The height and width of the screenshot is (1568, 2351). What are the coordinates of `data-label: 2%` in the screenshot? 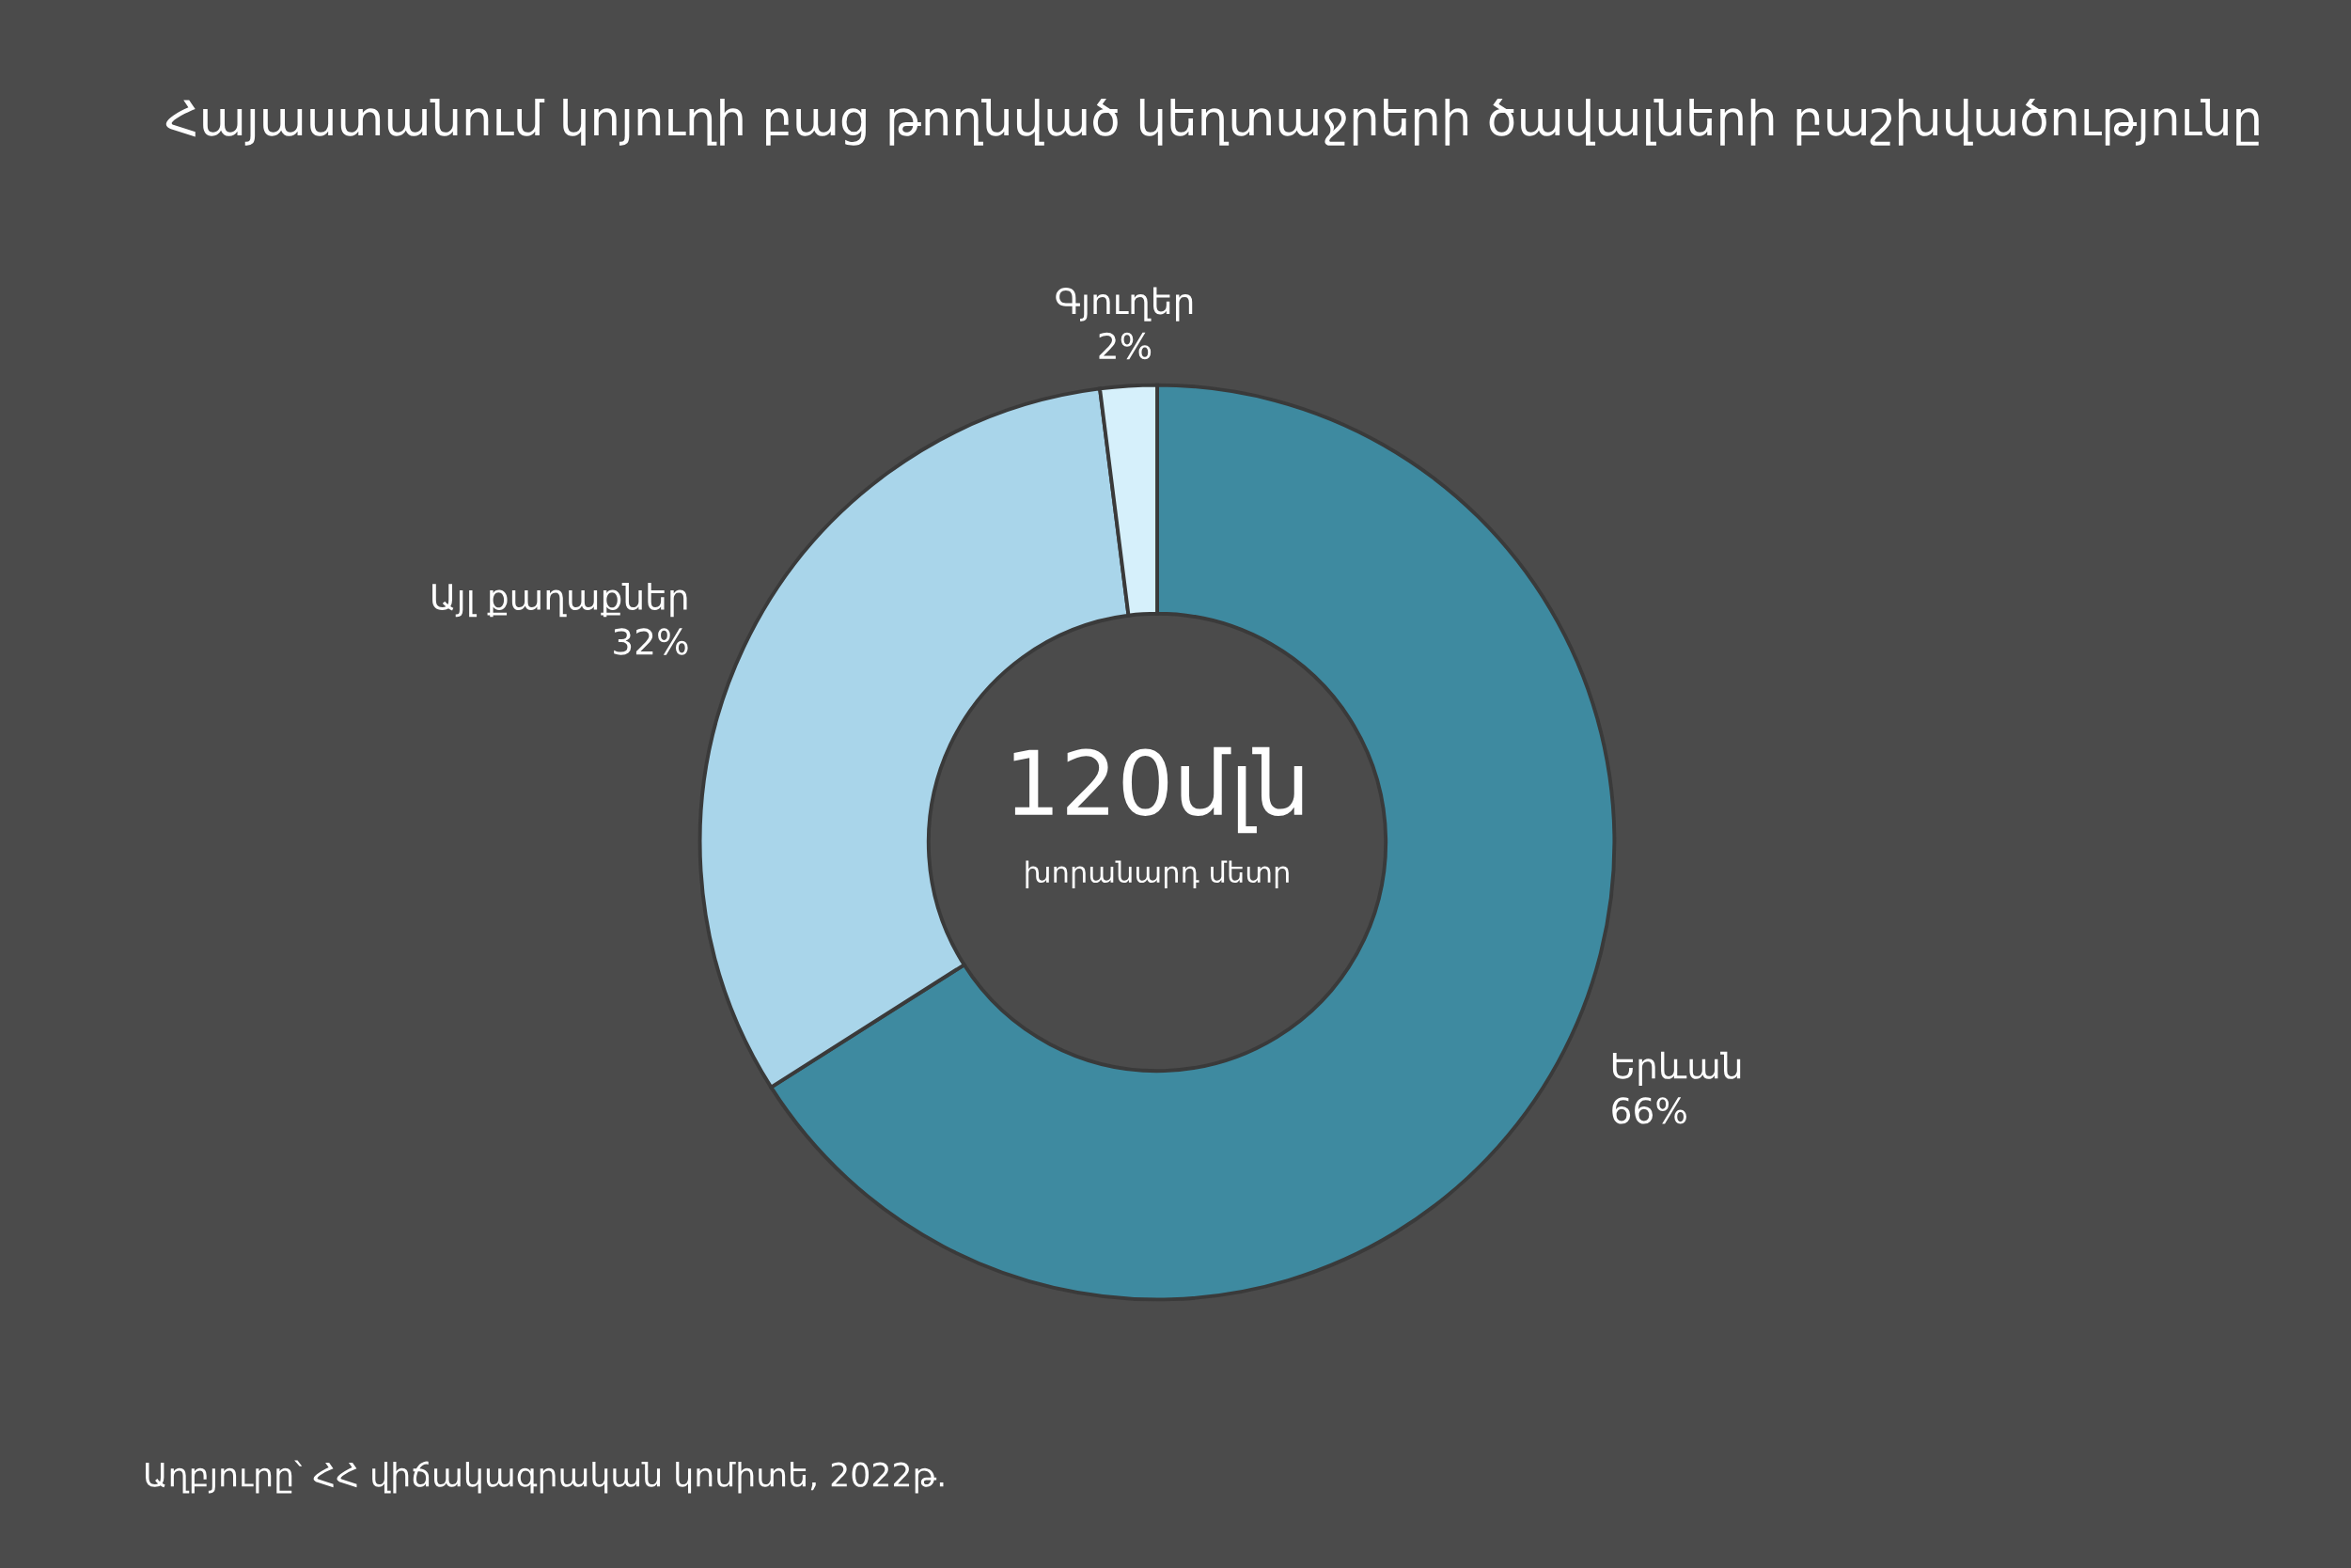 It's located at (1125, 346).